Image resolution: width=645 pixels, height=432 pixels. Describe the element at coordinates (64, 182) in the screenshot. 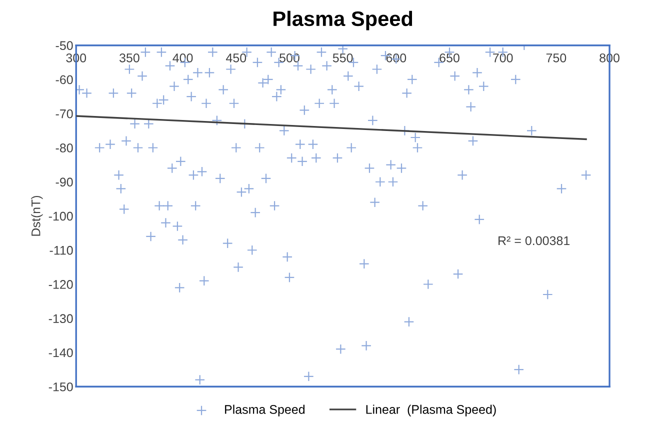

I see `y-tick-label: -90` at that location.